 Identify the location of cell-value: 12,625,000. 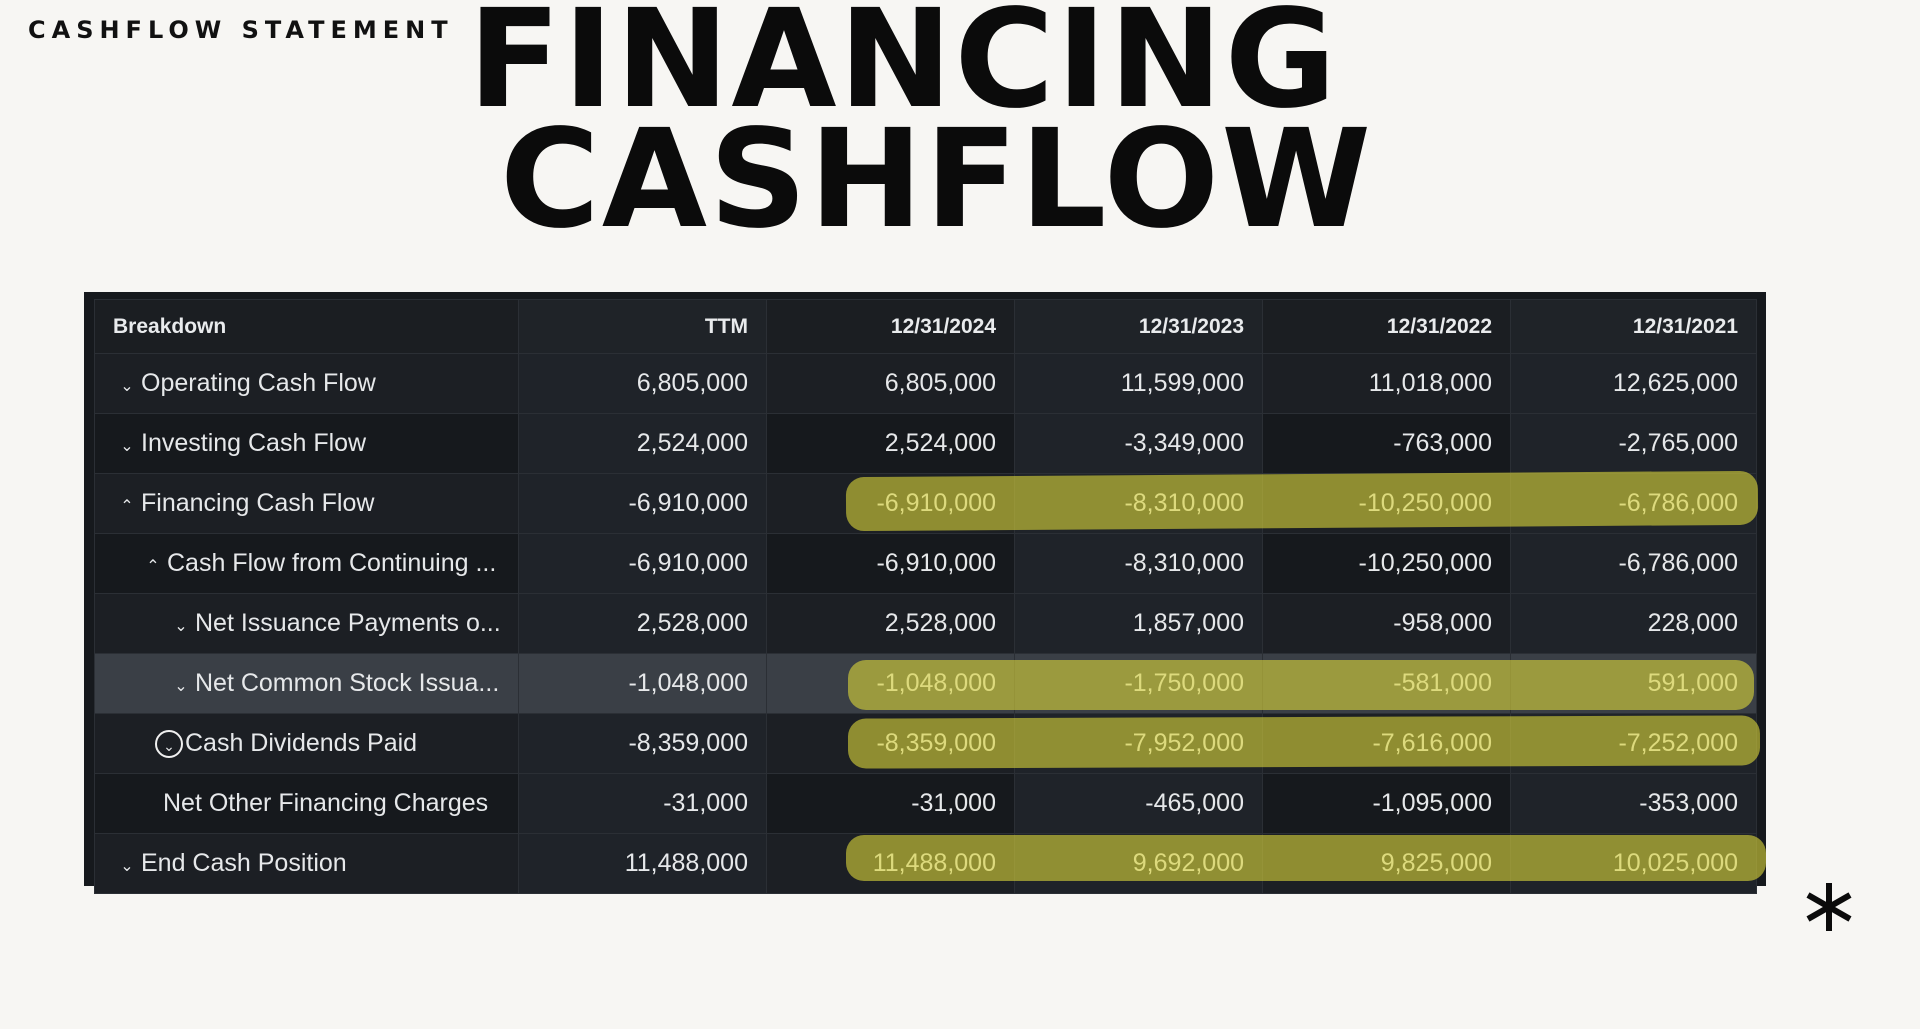
(1633, 383).